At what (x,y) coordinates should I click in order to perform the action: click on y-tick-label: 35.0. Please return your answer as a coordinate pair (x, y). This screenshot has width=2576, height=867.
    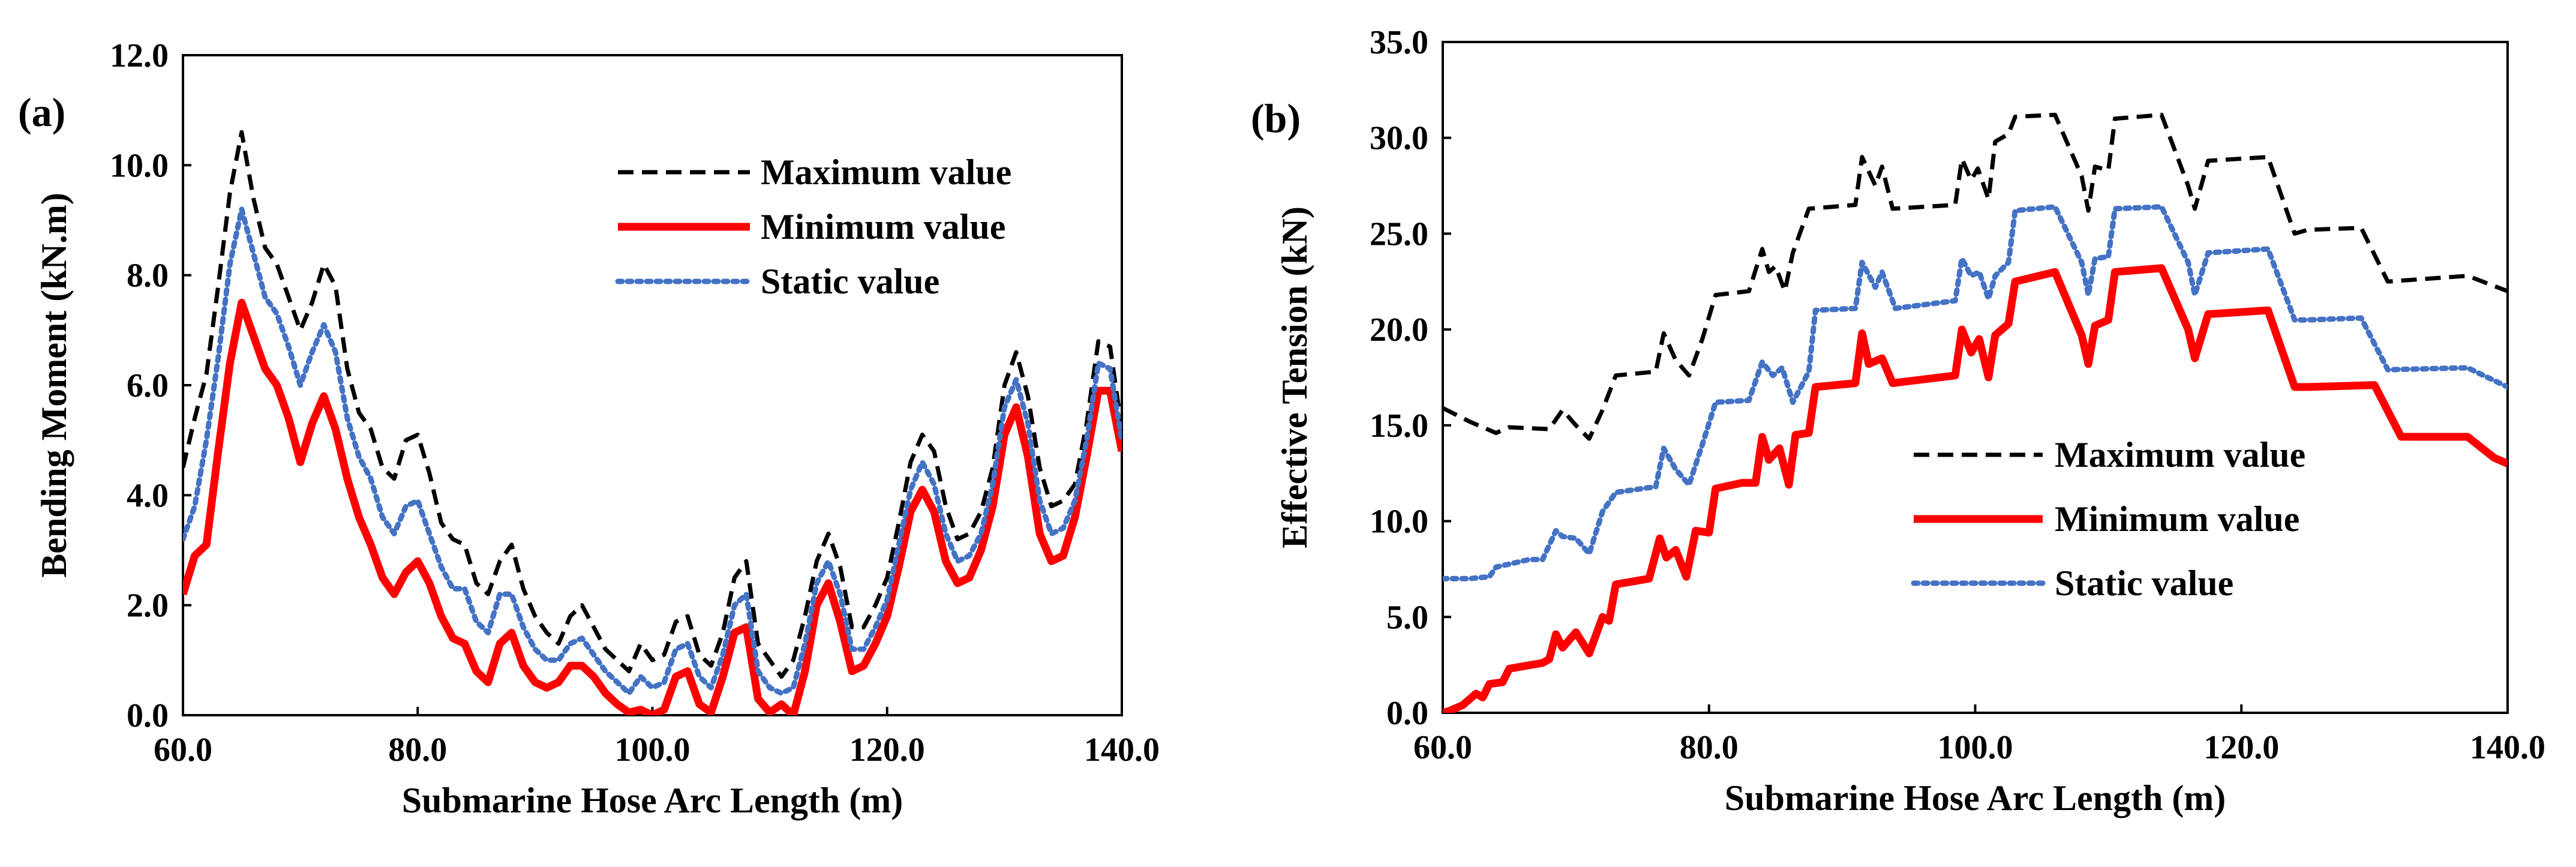
    Looking at the image, I should click on (1399, 43).